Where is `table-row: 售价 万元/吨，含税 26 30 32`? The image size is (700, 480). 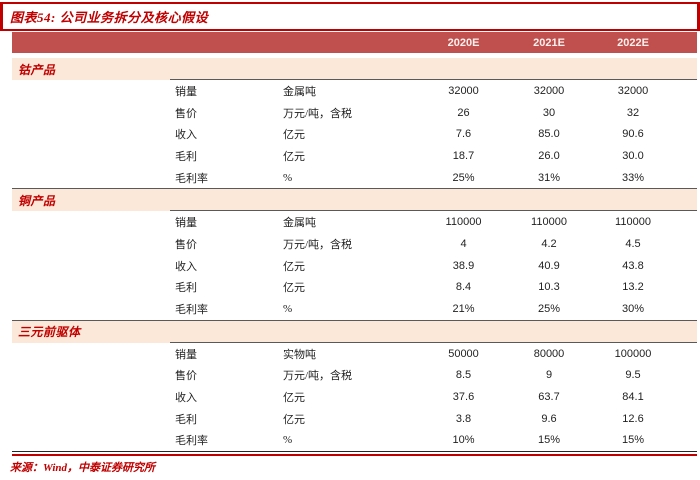 table-row: 售价 万元/吨，含税 26 30 32 is located at coordinates (354, 113).